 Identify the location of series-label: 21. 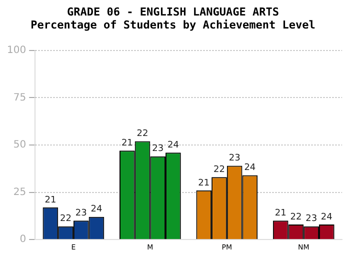
(50, 200).